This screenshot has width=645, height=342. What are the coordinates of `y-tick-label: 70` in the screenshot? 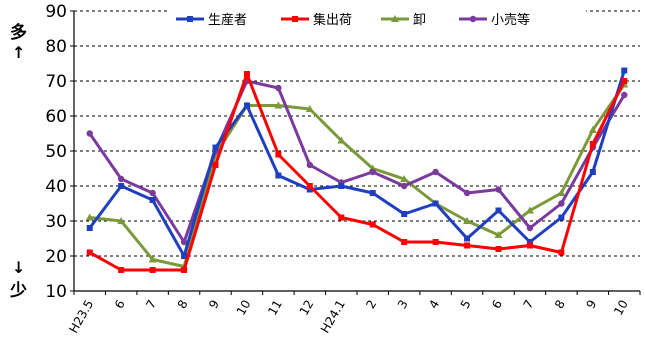 It's located at (56, 82).